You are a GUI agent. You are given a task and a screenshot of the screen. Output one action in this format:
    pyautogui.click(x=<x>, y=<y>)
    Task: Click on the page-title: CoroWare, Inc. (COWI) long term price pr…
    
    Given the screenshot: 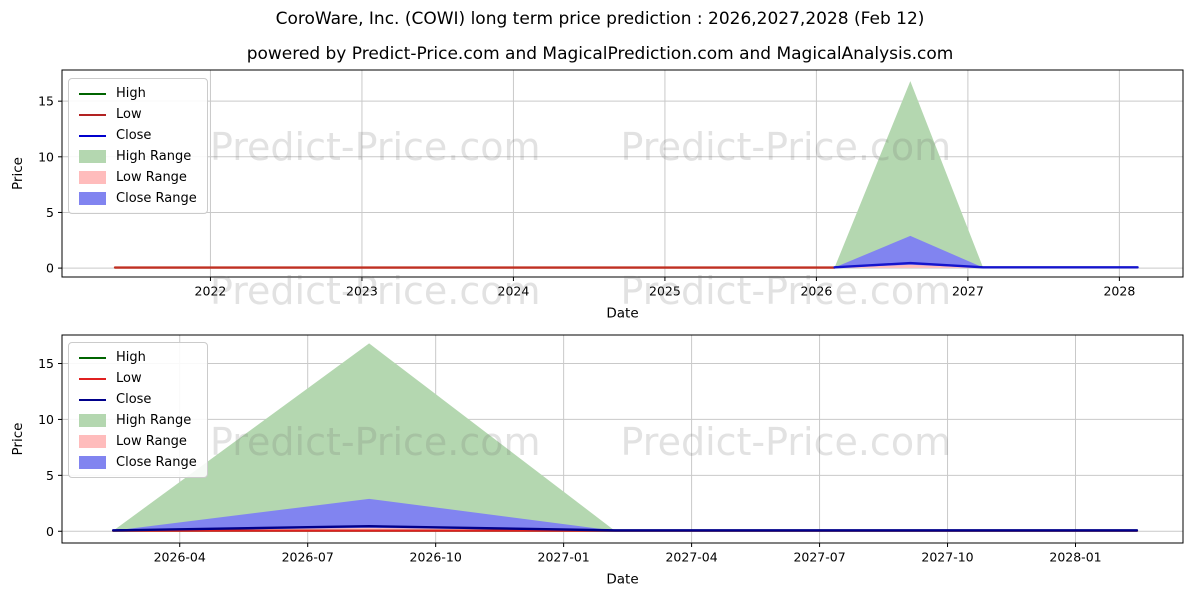 What is the action you would take?
    pyautogui.click(x=600, y=19)
    